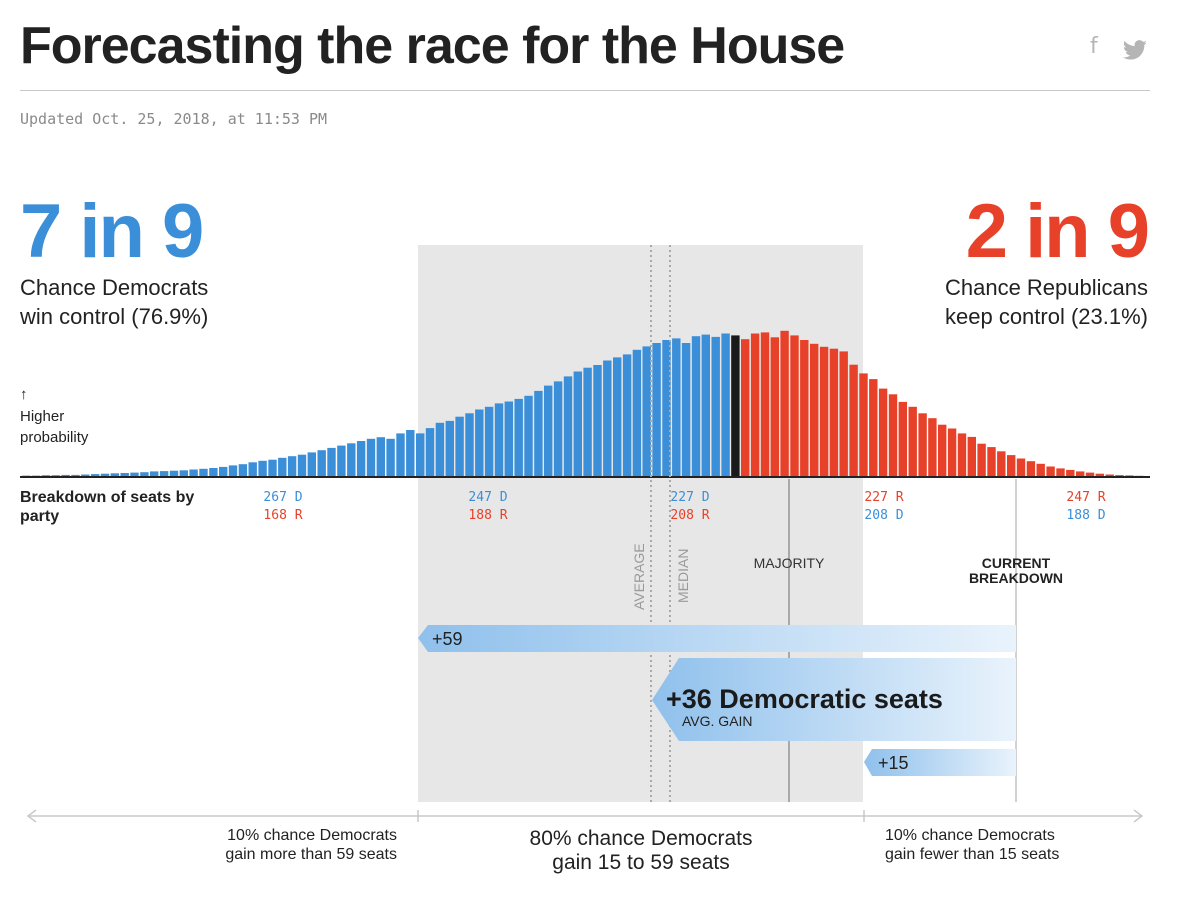 The height and width of the screenshot is (902, 1200). I want to click on y-axis-label-line1: Higher, so click(42, 416).